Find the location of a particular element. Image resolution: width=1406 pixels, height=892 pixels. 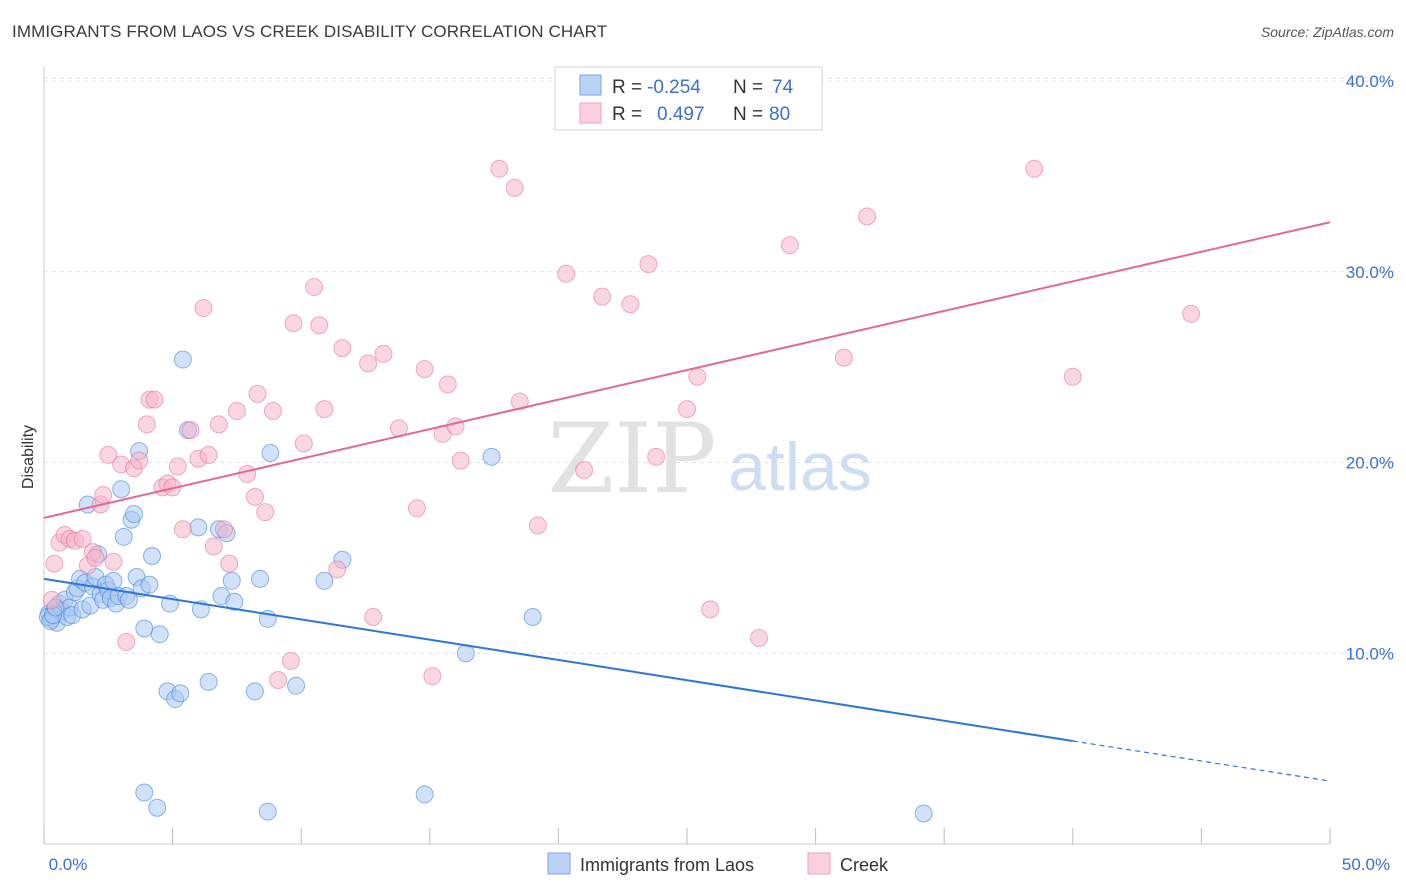

stats-n-value-pink: 80 is located at coordinates (779, 114).